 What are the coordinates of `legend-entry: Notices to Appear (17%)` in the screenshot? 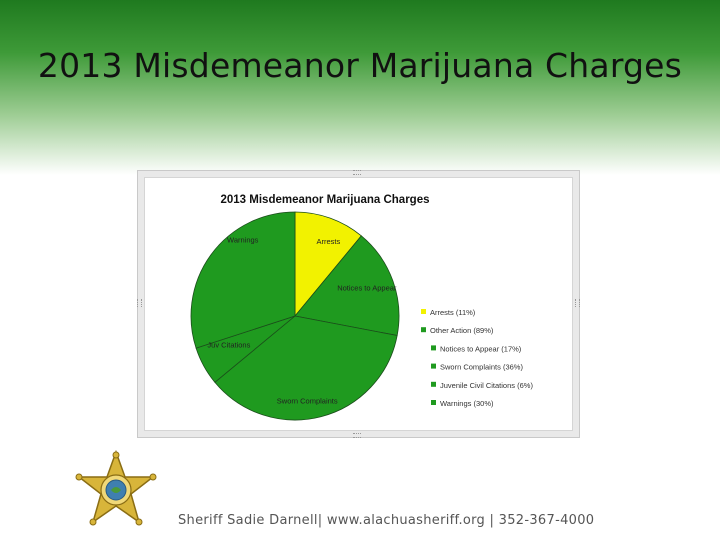 It's located at (481, 348).